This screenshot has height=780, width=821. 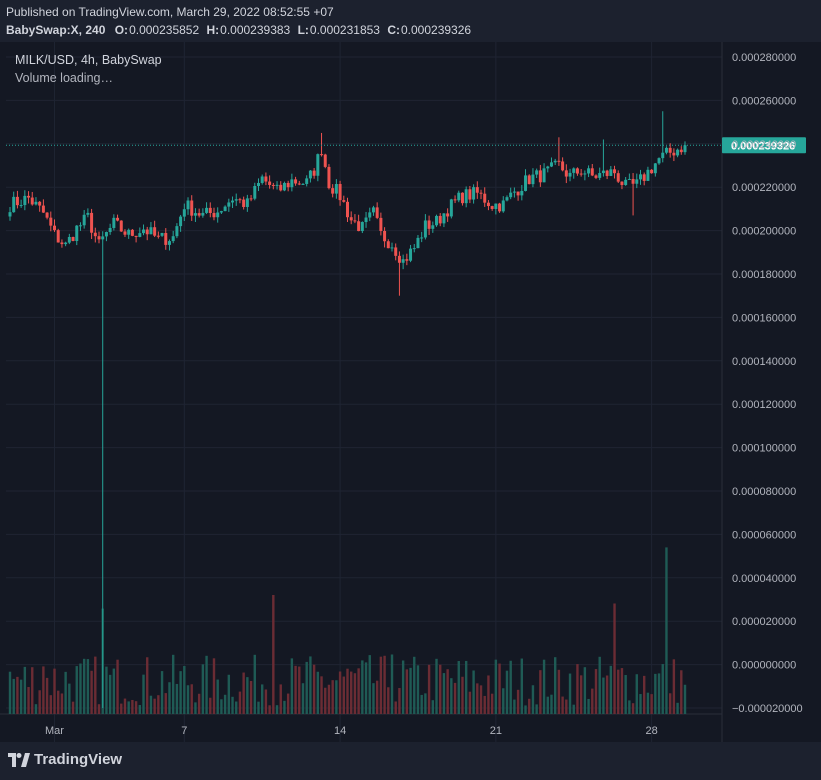 I want to click on last-price-tag, so click(x=764, y=145).